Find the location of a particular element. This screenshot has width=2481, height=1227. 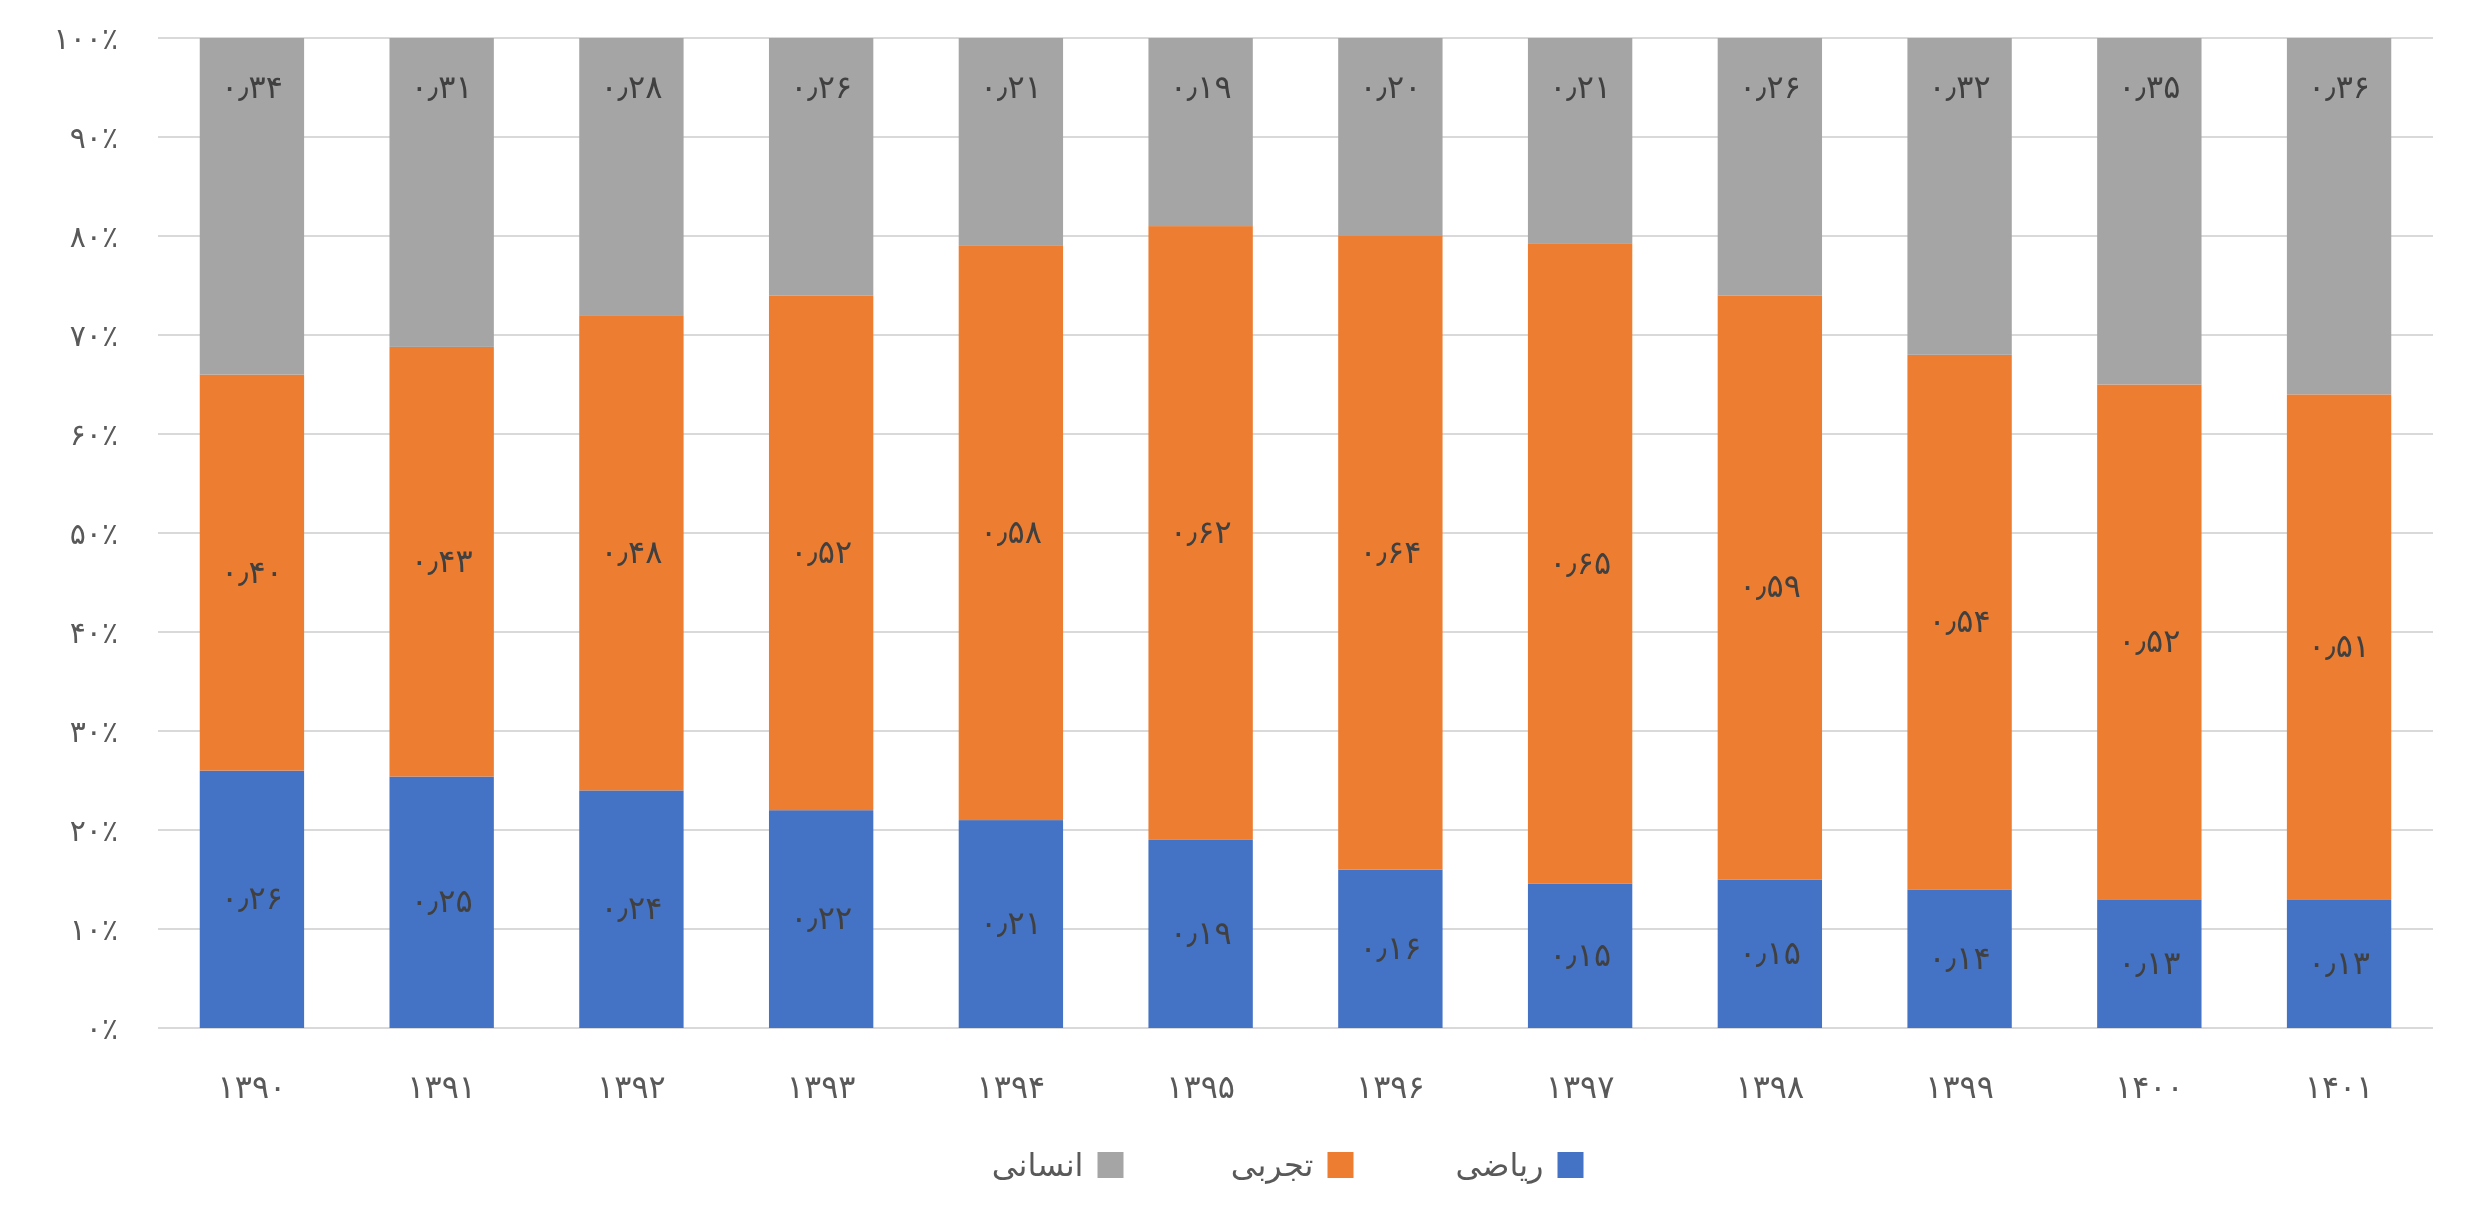

data-label: ۰٫۲۵ is located at coordinates (441, 901).